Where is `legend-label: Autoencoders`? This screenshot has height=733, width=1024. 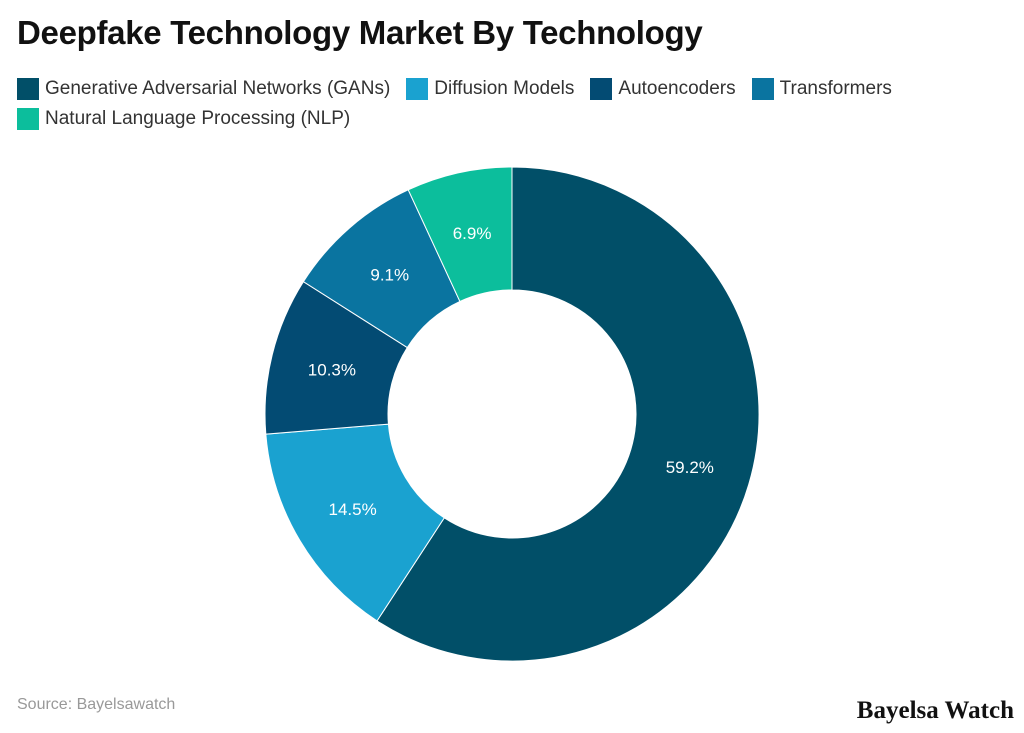 legend-label: Autoencoders is located at coordinates (677, 88).